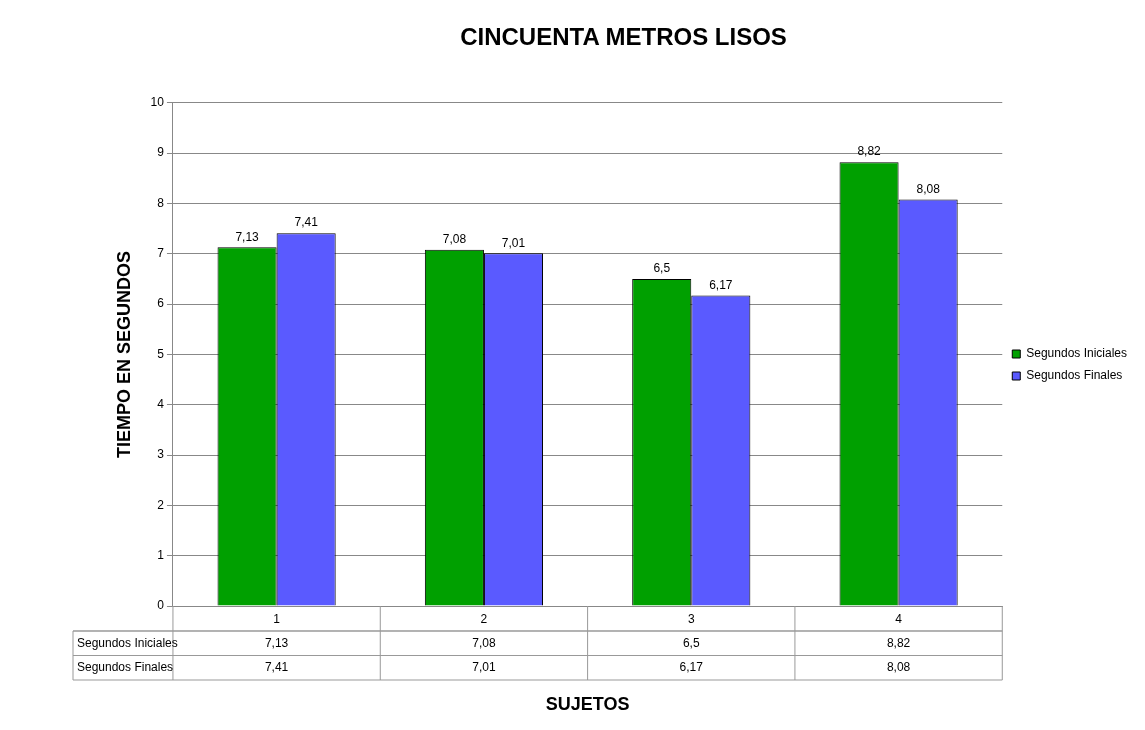 The width and height of the screenshot is (1145, 730). What do you see at coordinates (306, 222) in the screenshot?
I see `text: 7,41` at bounding box center [306, 222].